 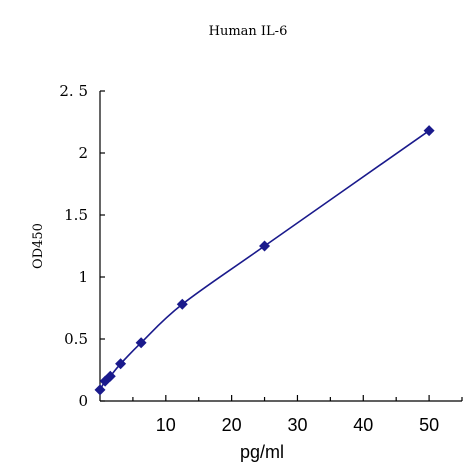 I want to click on x-tick-label: 40, so click(x=363, y=425).